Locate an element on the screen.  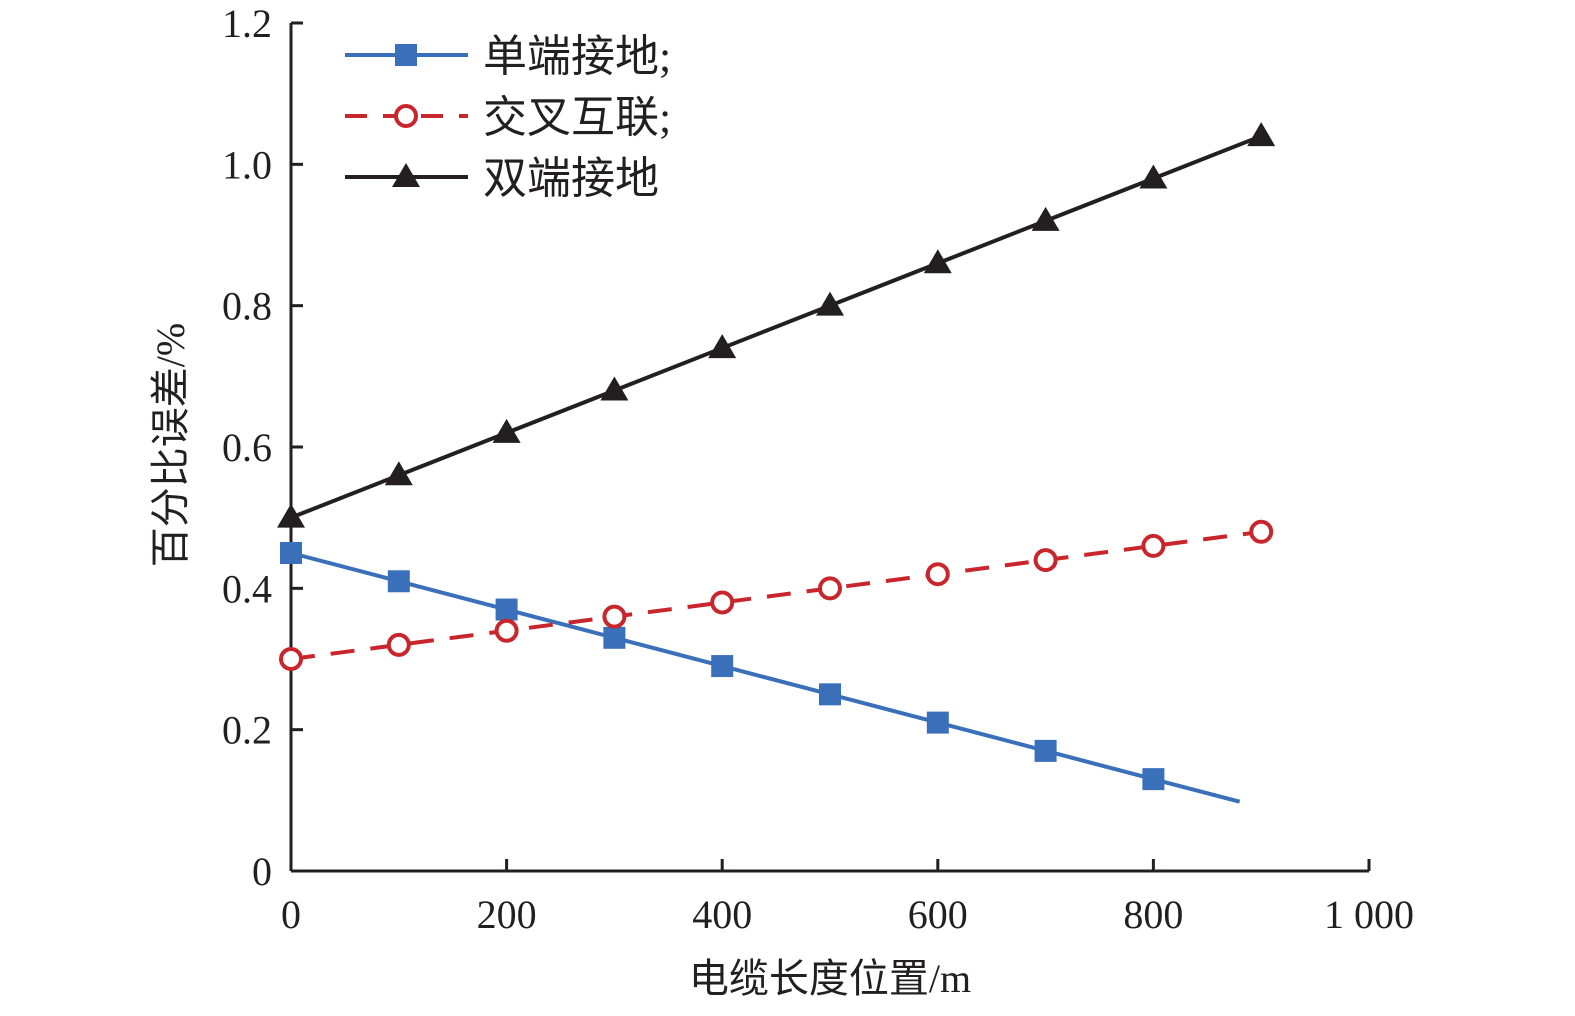
x-tick-label: 1 000 is located at coordinates (1369, 914).